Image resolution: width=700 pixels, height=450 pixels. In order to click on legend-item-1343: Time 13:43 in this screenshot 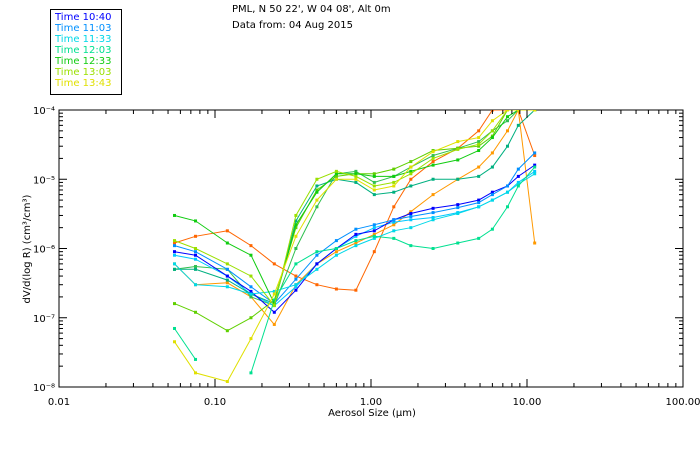, I will do `click(83, 83)`.